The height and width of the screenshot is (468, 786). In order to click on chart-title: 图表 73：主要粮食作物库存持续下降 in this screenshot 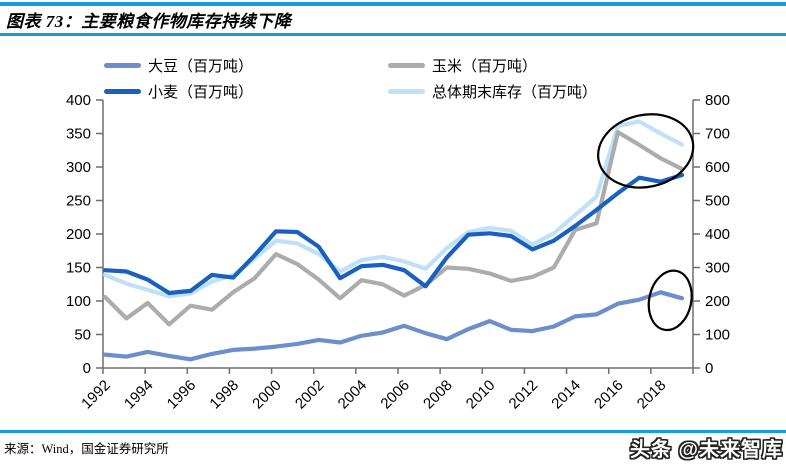, I will do `click(149, 21)`.